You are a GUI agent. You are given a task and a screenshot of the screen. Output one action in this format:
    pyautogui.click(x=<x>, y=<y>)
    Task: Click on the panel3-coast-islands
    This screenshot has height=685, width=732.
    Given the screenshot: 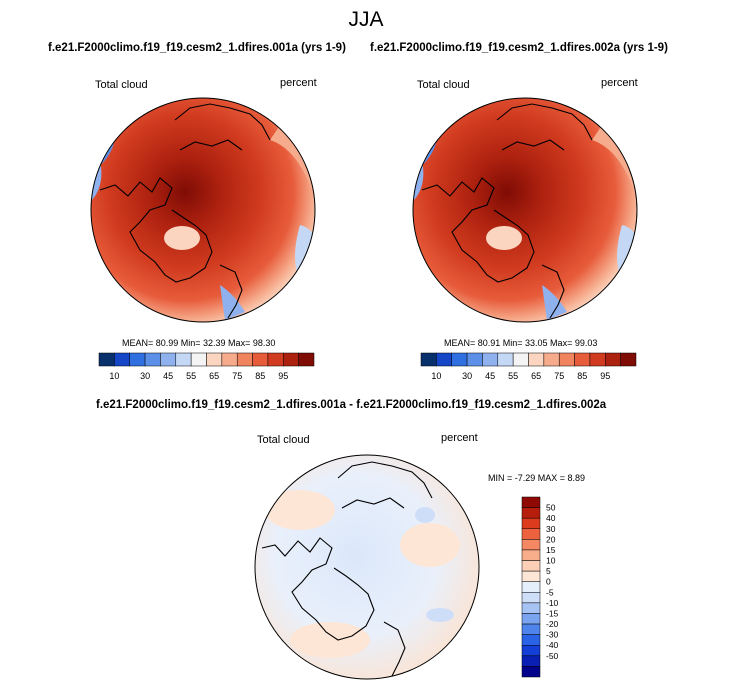 What is the action you would take?
    pyautogui.click(x=373, y=503)
    